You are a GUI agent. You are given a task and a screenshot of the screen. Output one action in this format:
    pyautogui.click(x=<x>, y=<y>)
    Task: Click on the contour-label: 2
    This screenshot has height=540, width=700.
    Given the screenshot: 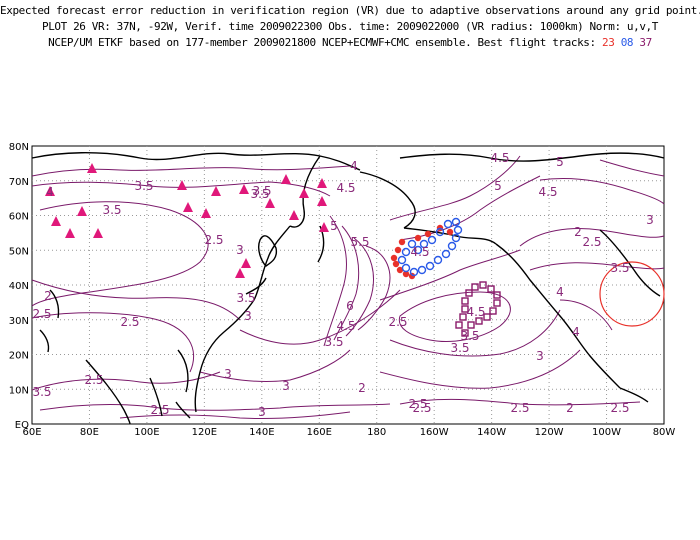 What is the action you would take?
    pyautogui.click(x=578, y=232)
    